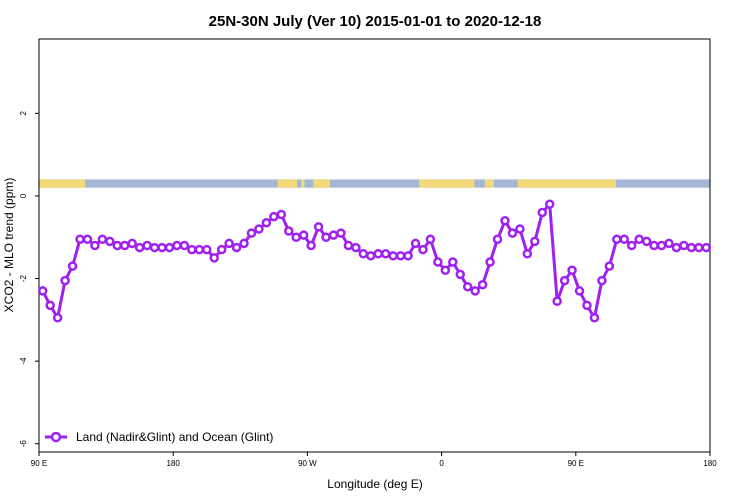 The image size is (750, 500). Describe the element at coordinates (23, 361) in the screenshot. I see `y-tick-label: -4` at that location.